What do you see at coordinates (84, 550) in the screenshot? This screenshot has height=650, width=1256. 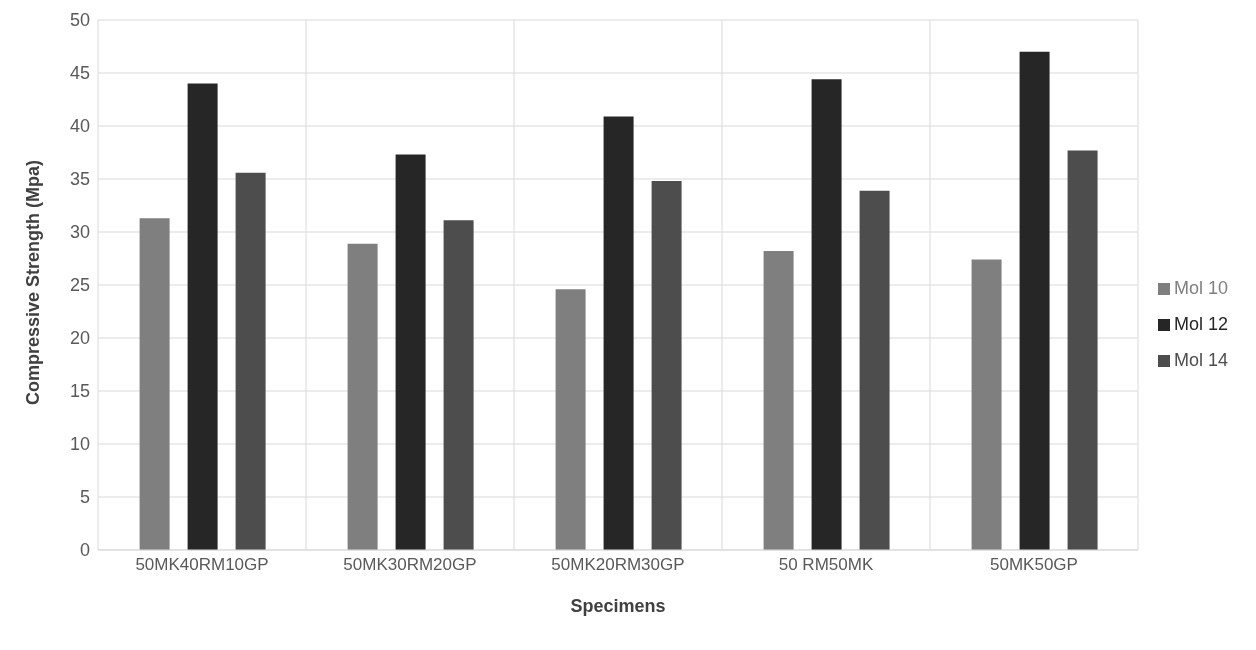 I see `y-tick-label: 0` at bounding box center [84, 550].